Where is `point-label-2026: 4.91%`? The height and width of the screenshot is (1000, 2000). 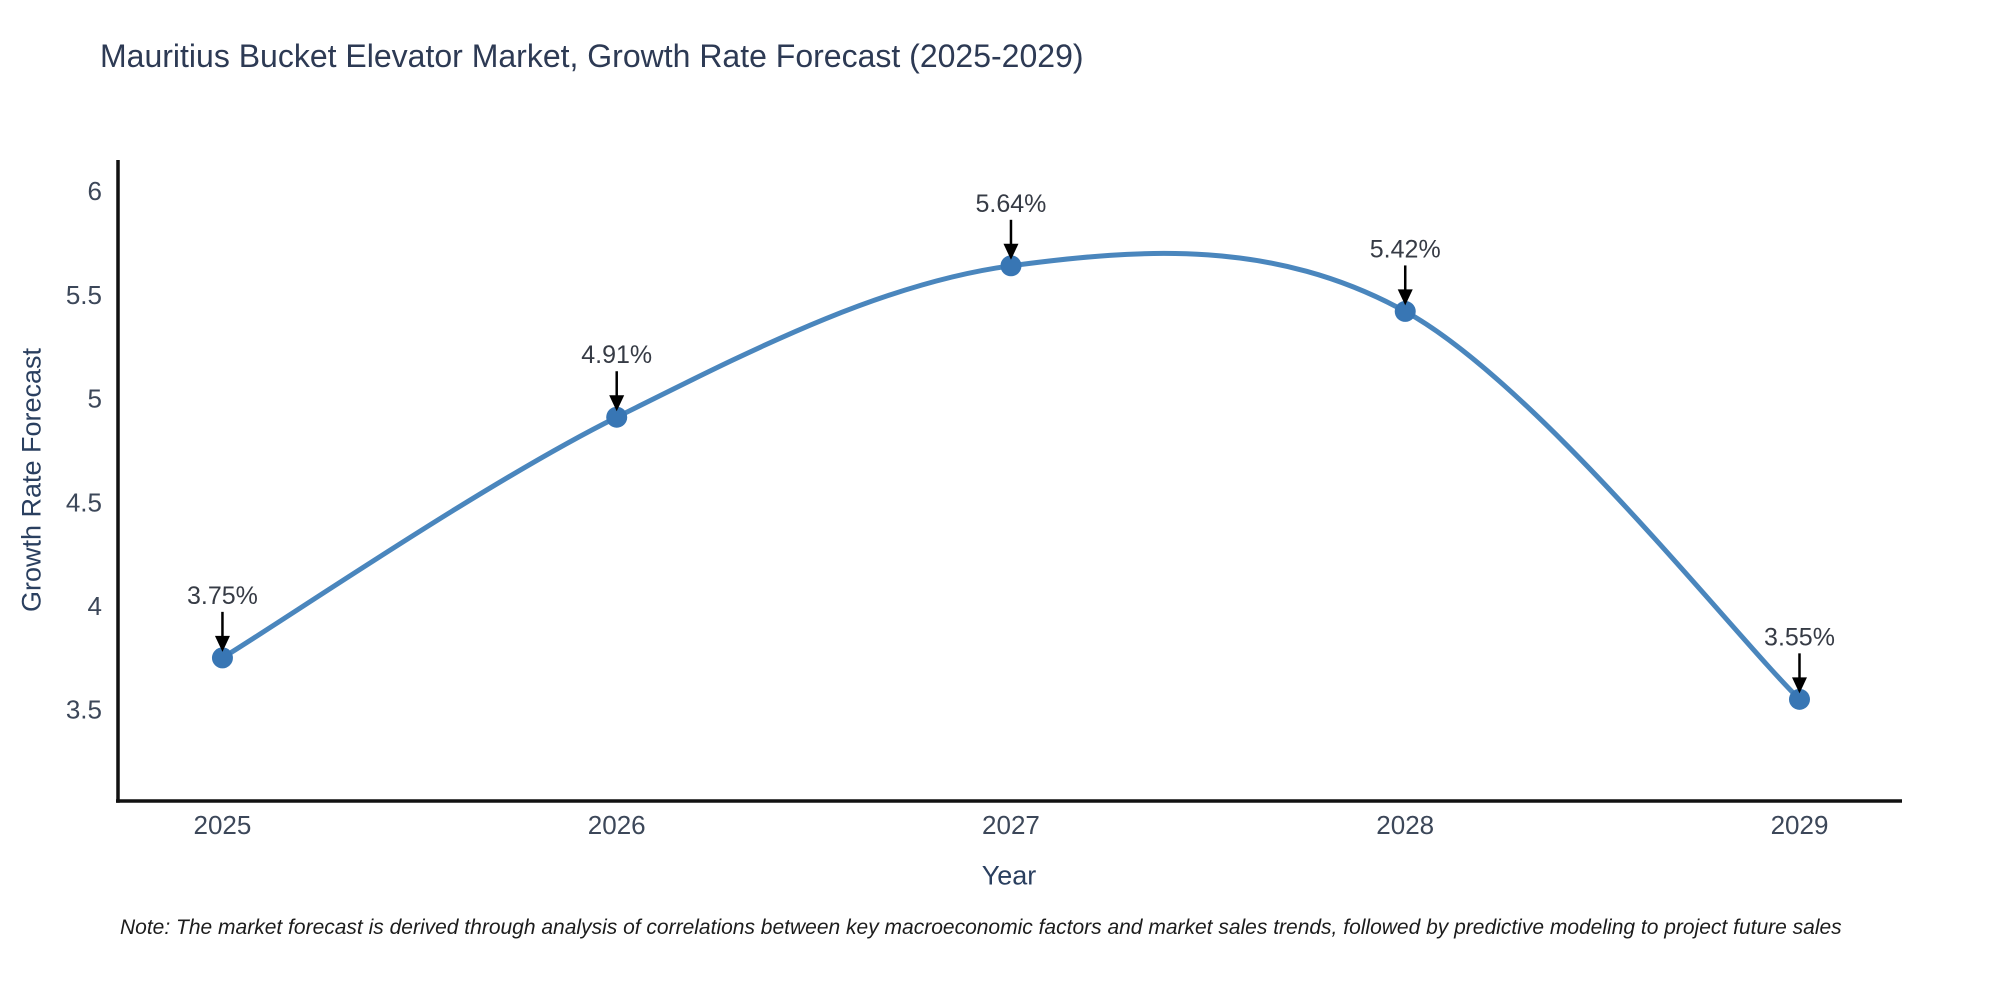
point-label-2026: 4.91% is located at coordinates (616, 355).